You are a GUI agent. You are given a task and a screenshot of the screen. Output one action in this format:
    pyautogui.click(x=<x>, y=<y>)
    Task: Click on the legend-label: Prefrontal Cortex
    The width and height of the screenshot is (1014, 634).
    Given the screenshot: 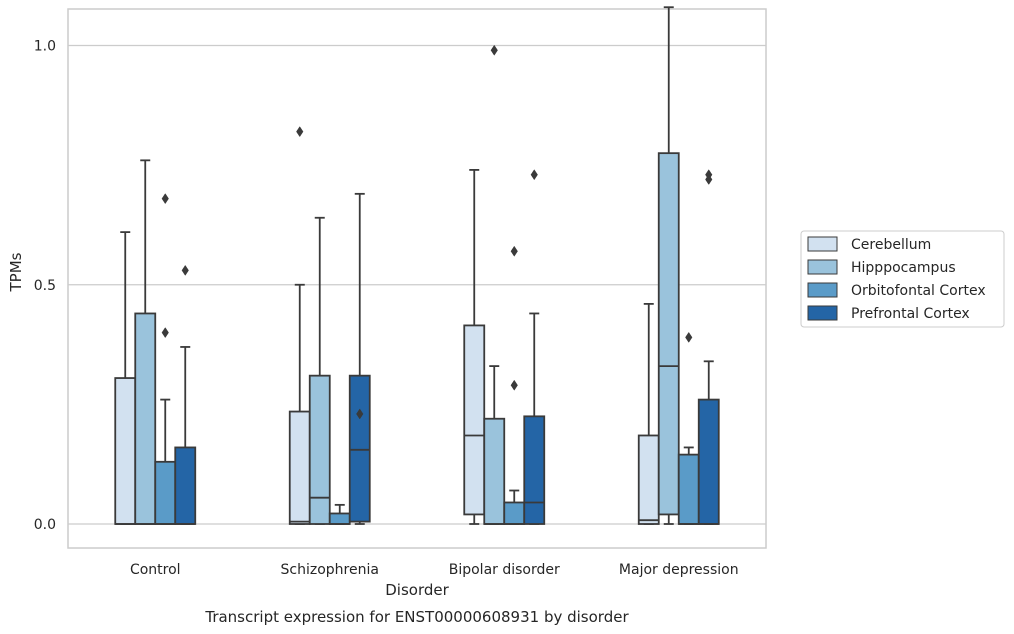 What is the action you would take?
    pyautogui.click(x=910, y=314)
    